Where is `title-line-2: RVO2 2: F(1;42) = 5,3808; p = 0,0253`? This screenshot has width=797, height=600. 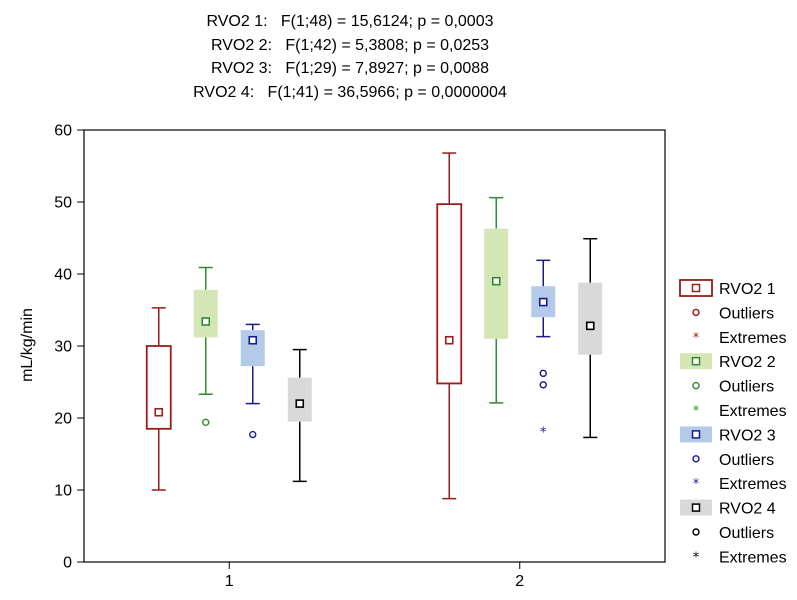 title-line-2: RVO2 2: F(1;42) = 5,3808; p = 0,0253 is located at coordinates (350, 45).